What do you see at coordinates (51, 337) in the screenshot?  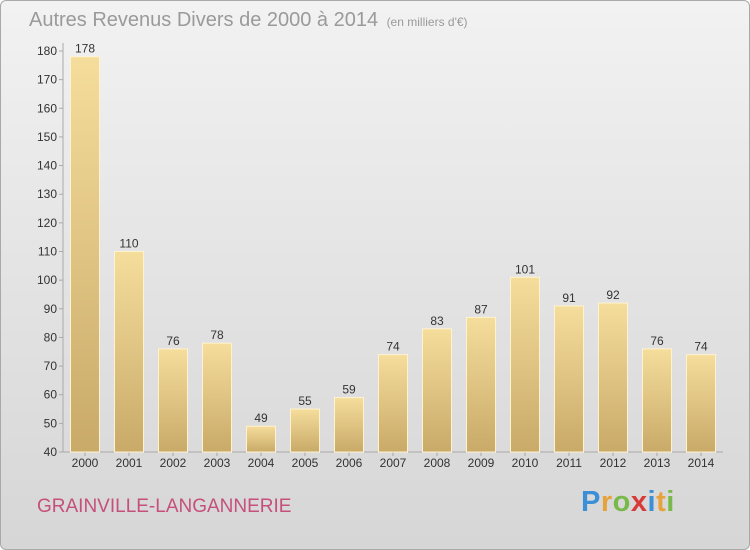 I see `y-tick-label: 80` at bounding box center [51, 337].